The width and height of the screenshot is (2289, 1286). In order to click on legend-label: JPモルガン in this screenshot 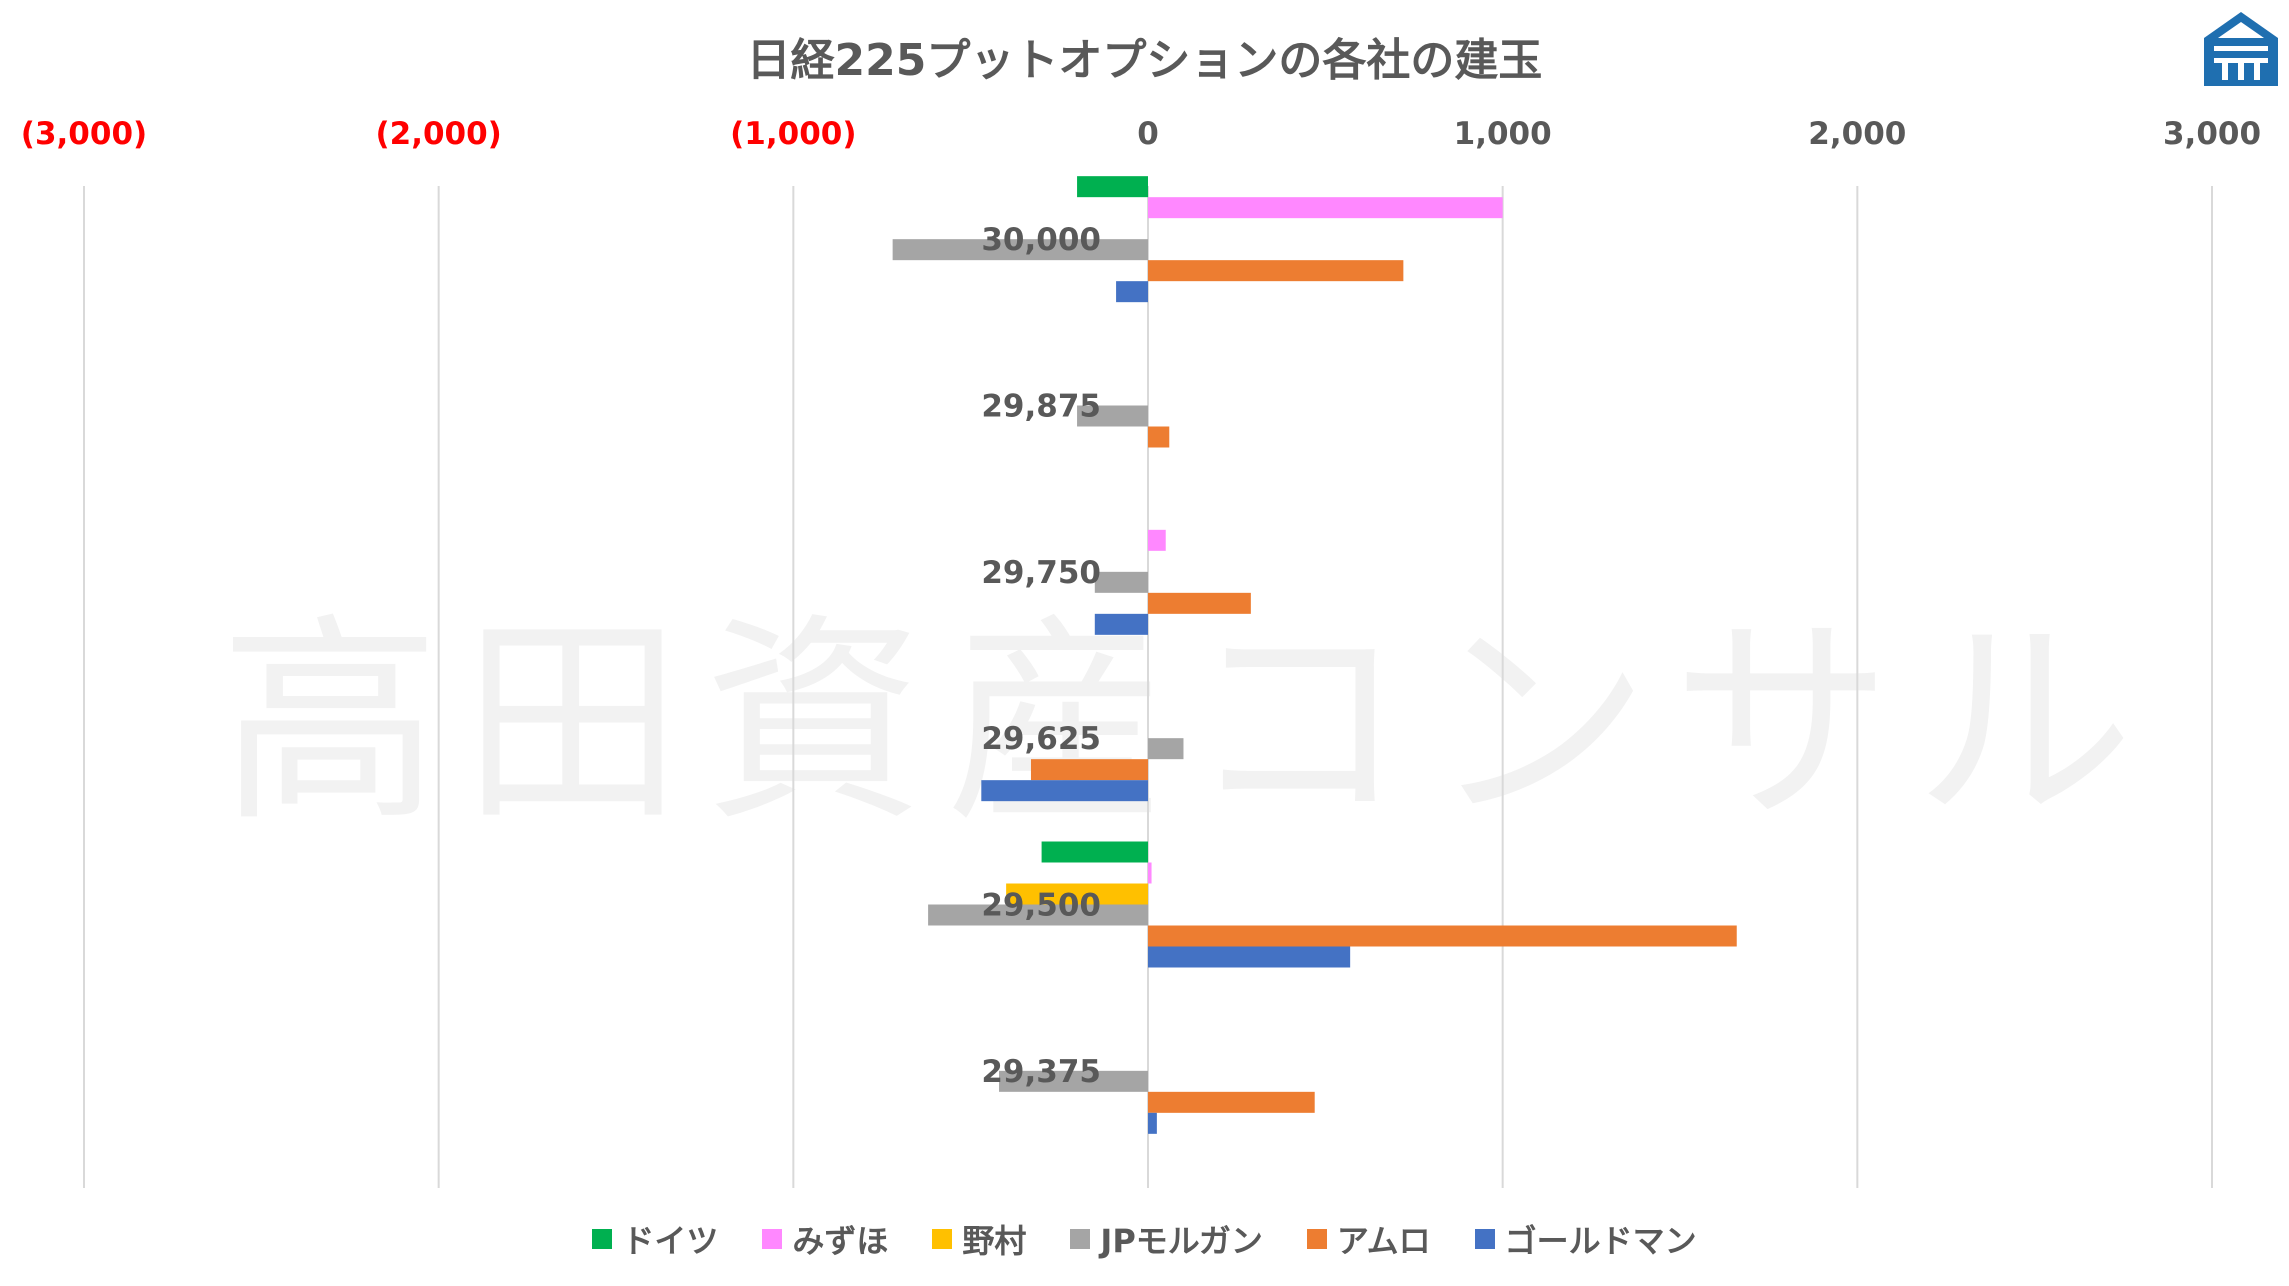, I will do `click(1181, 1241)`.